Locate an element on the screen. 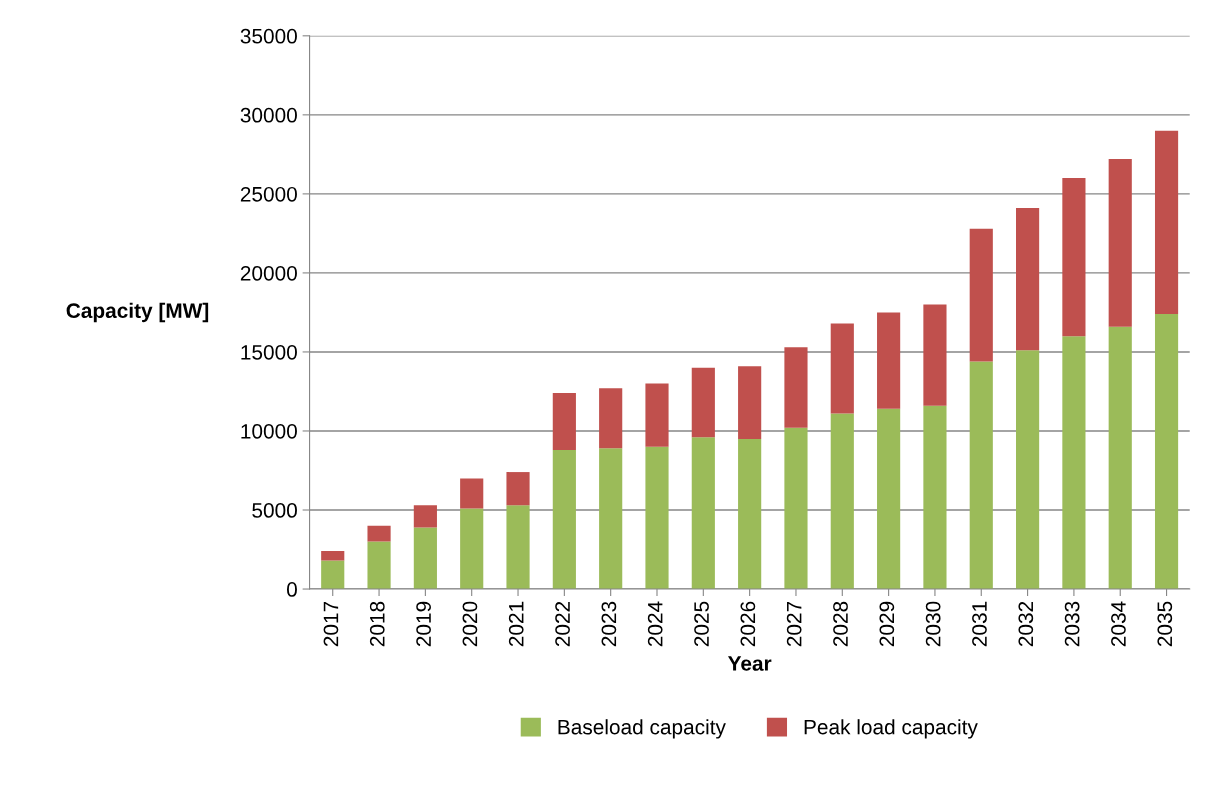 Image resolution: width=1214 pixels, height=796 pixels. x-tick-label: 2022 is located at coordinates (562, 624).